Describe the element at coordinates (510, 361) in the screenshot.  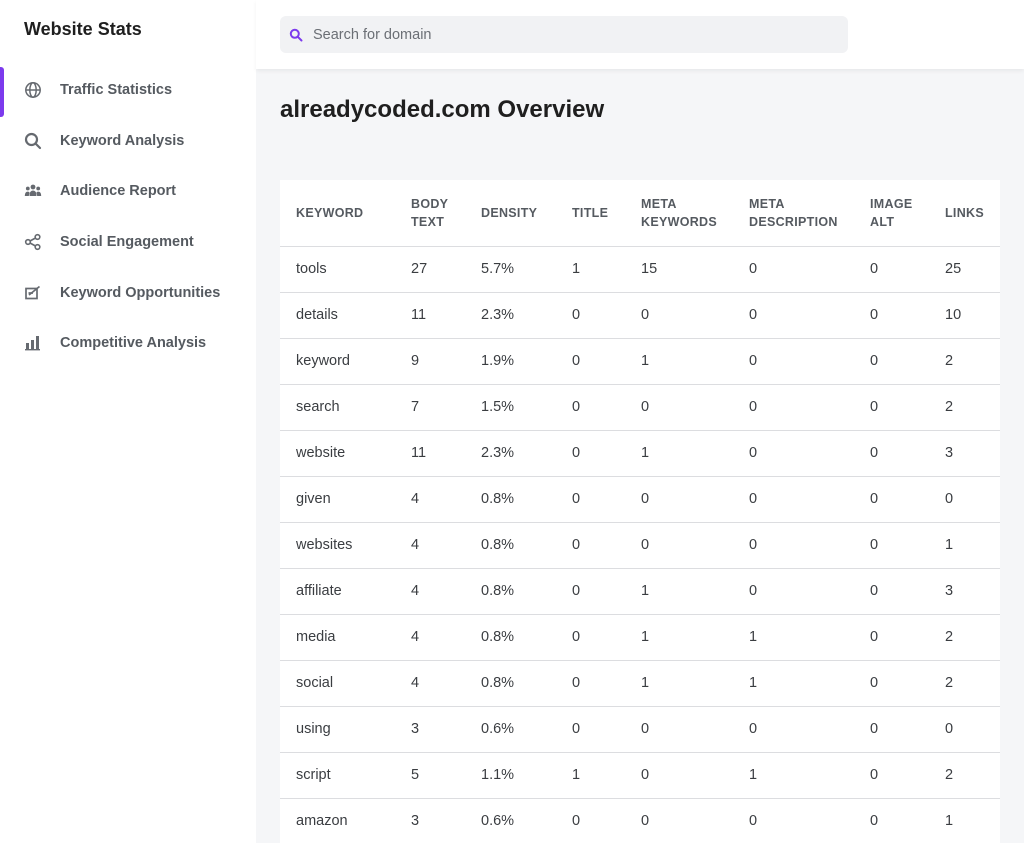
I see `density-cell: 1.9%` at that location.